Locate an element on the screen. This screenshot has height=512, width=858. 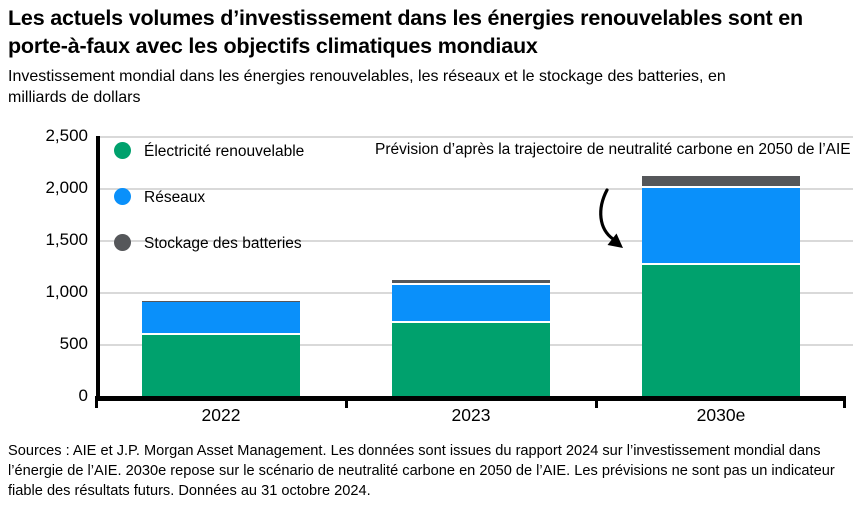
y-tick-label: 1,500 is located at coordinates (66, 239).